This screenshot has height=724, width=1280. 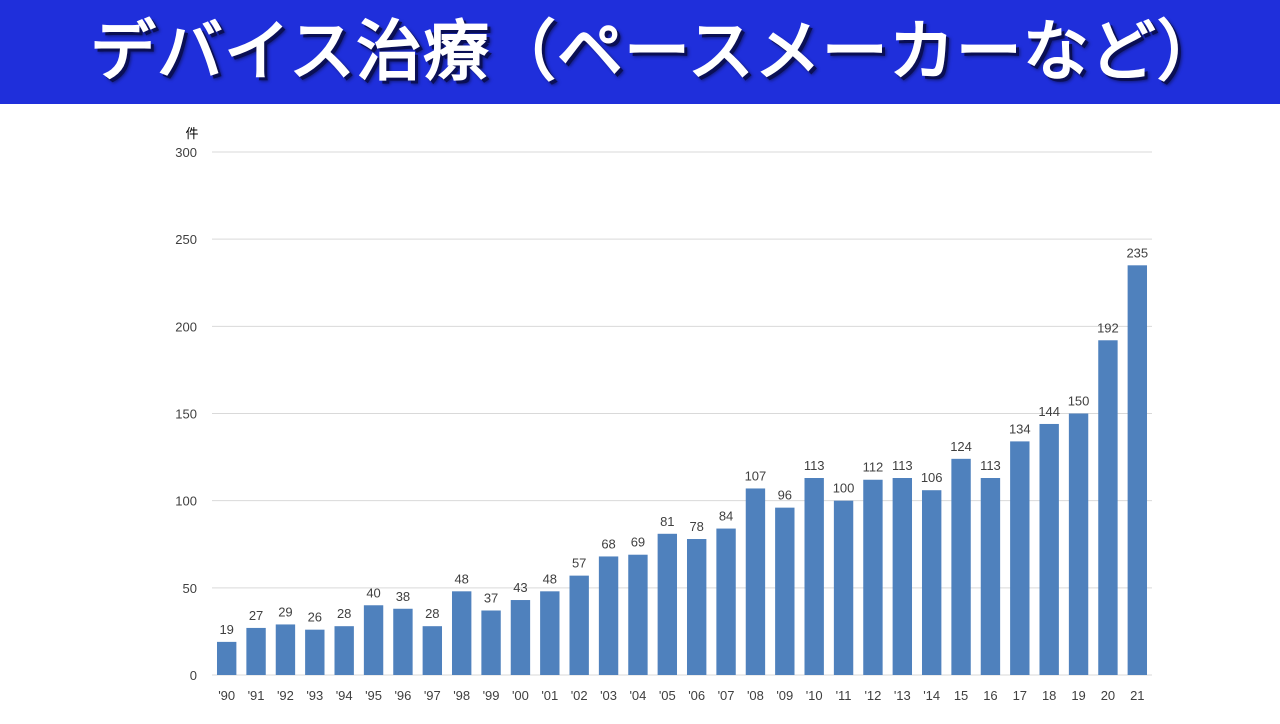 What do you see at coordinates (785, 495) in the screenshot?
I see `data-label: 96` at bounding box center [785, 495].